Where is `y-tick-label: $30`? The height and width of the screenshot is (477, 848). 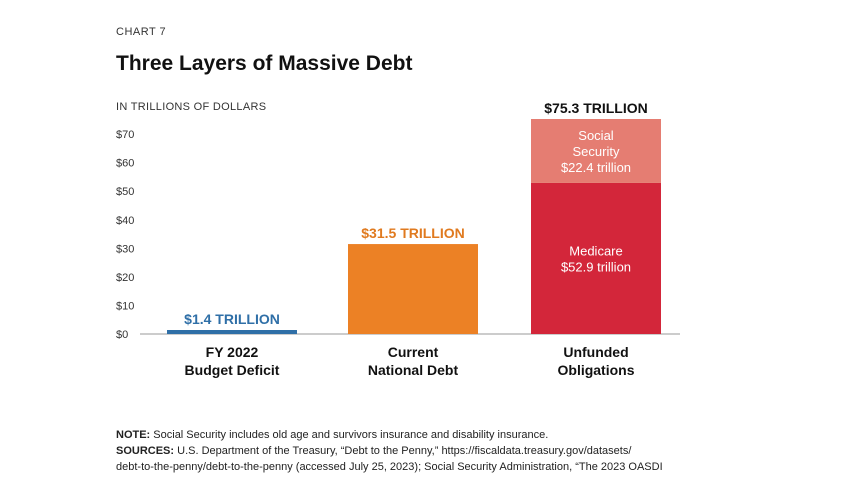
y-tick-label: $30 is located at coordinates (125, 249).